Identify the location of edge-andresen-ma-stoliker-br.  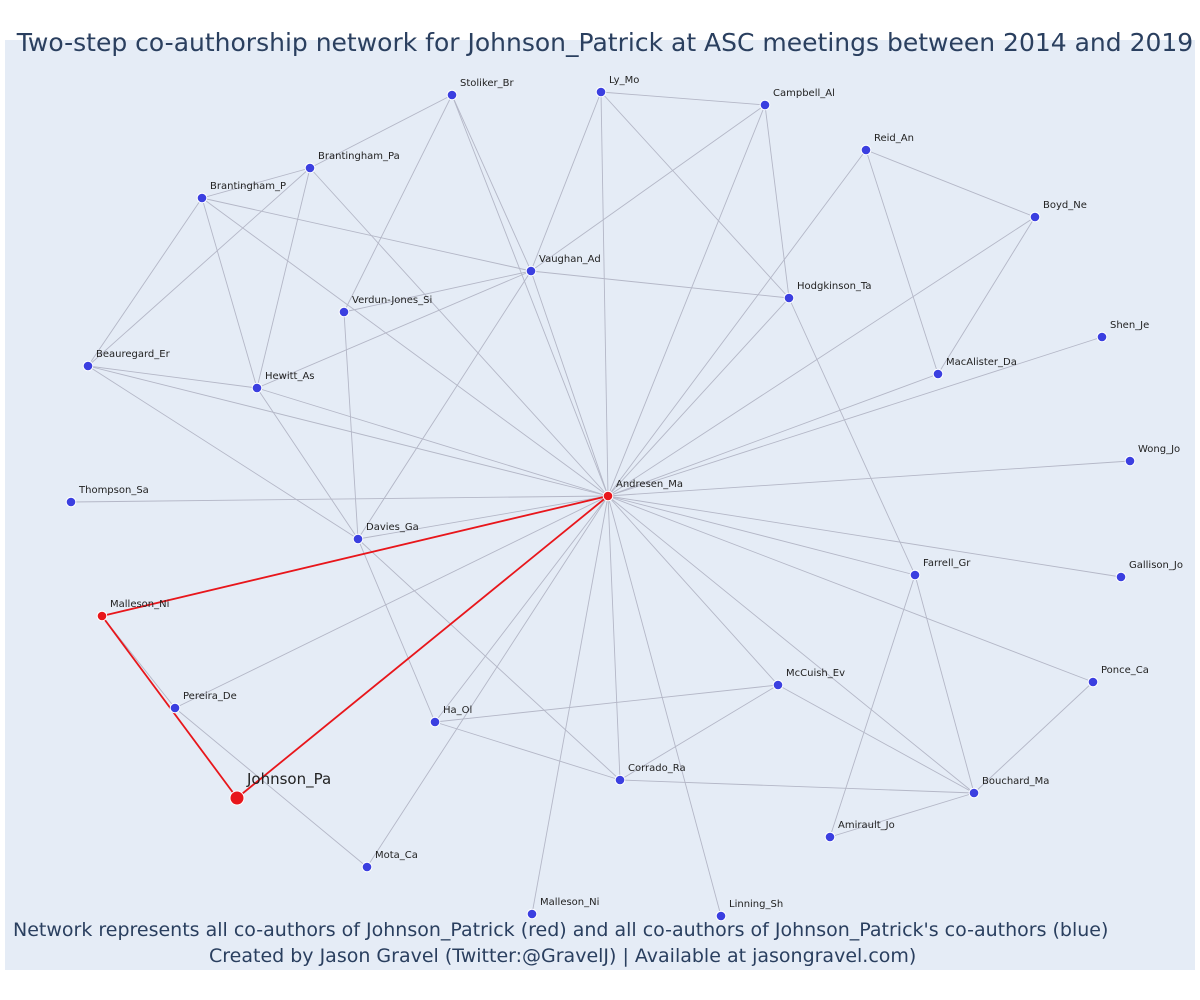
(530, 295).